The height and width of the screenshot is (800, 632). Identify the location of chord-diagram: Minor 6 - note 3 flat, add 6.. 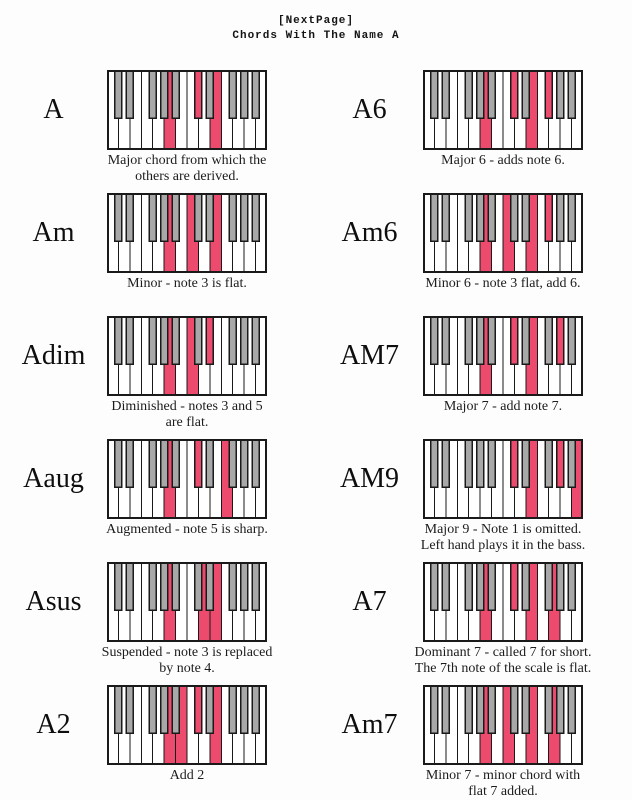
(503, 242).